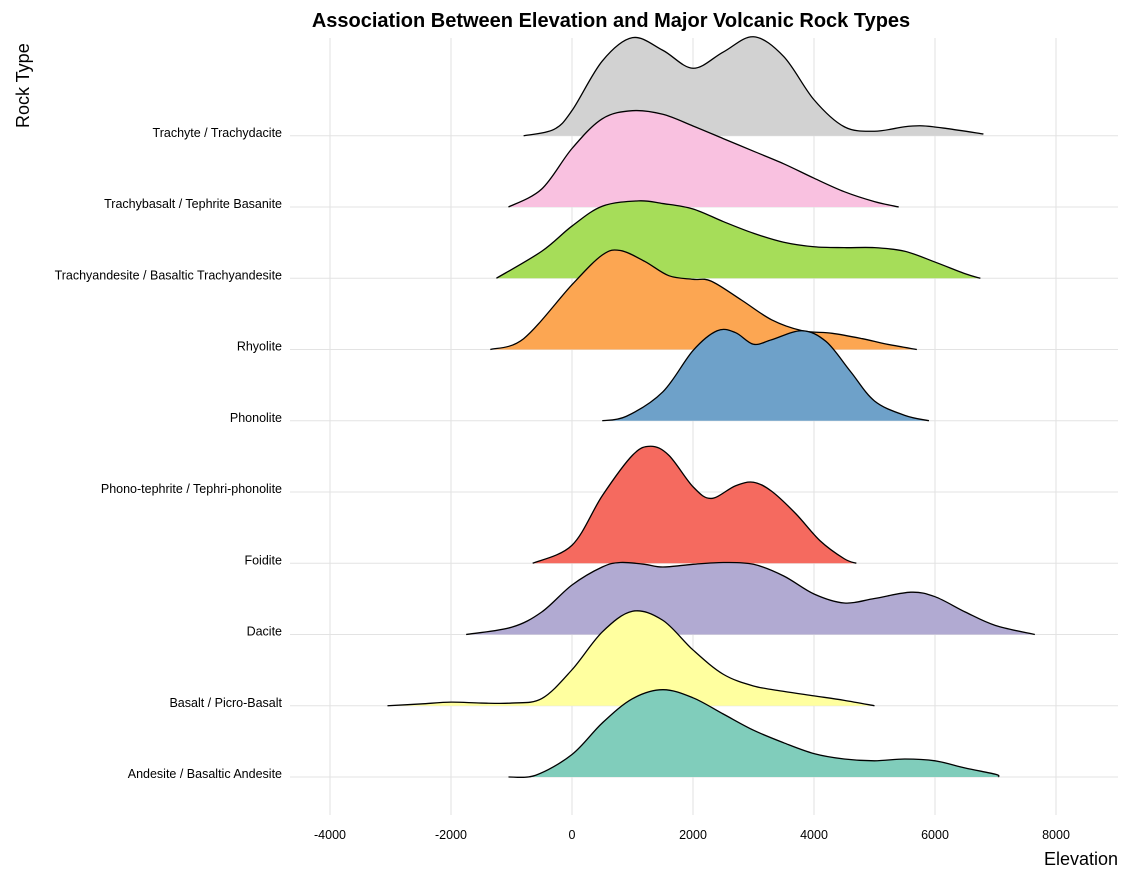  I want to click on ridge-fill-andesite-basaltic-andesite, so click(753, 733).